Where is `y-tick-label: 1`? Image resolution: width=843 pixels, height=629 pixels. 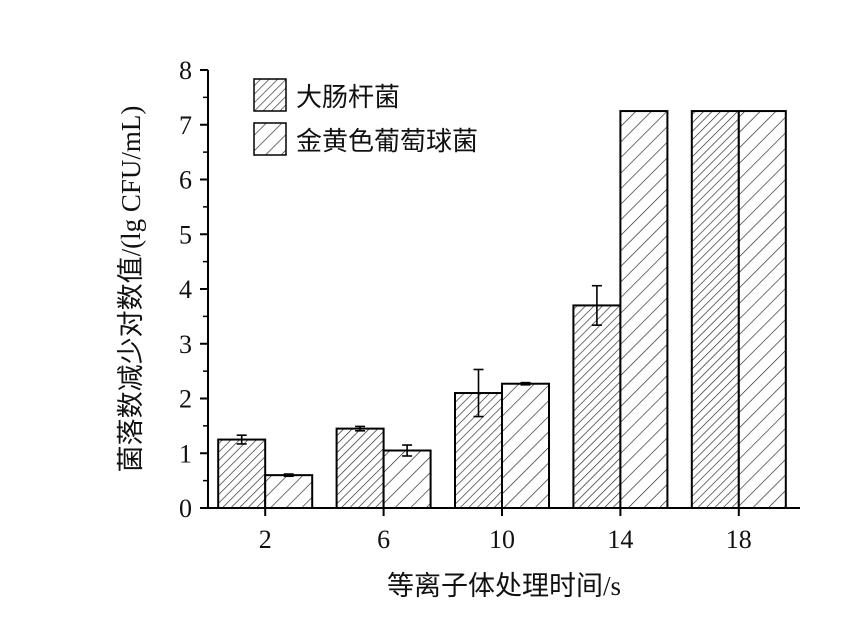
y-tick-label: 1 is located at coordinates (185, 453).